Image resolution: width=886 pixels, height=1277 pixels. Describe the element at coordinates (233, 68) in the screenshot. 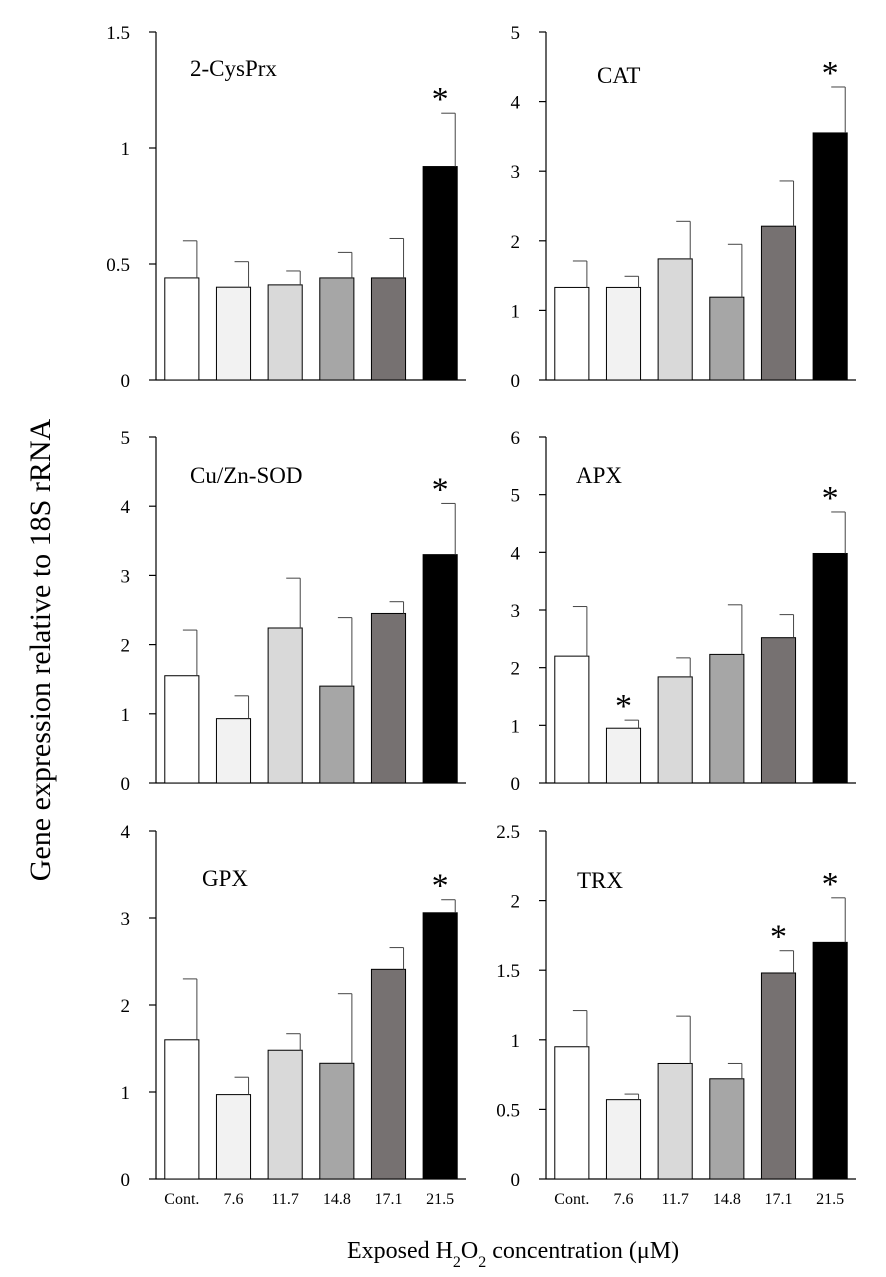

I see `panel-title: 2-CysPrx` at that location.